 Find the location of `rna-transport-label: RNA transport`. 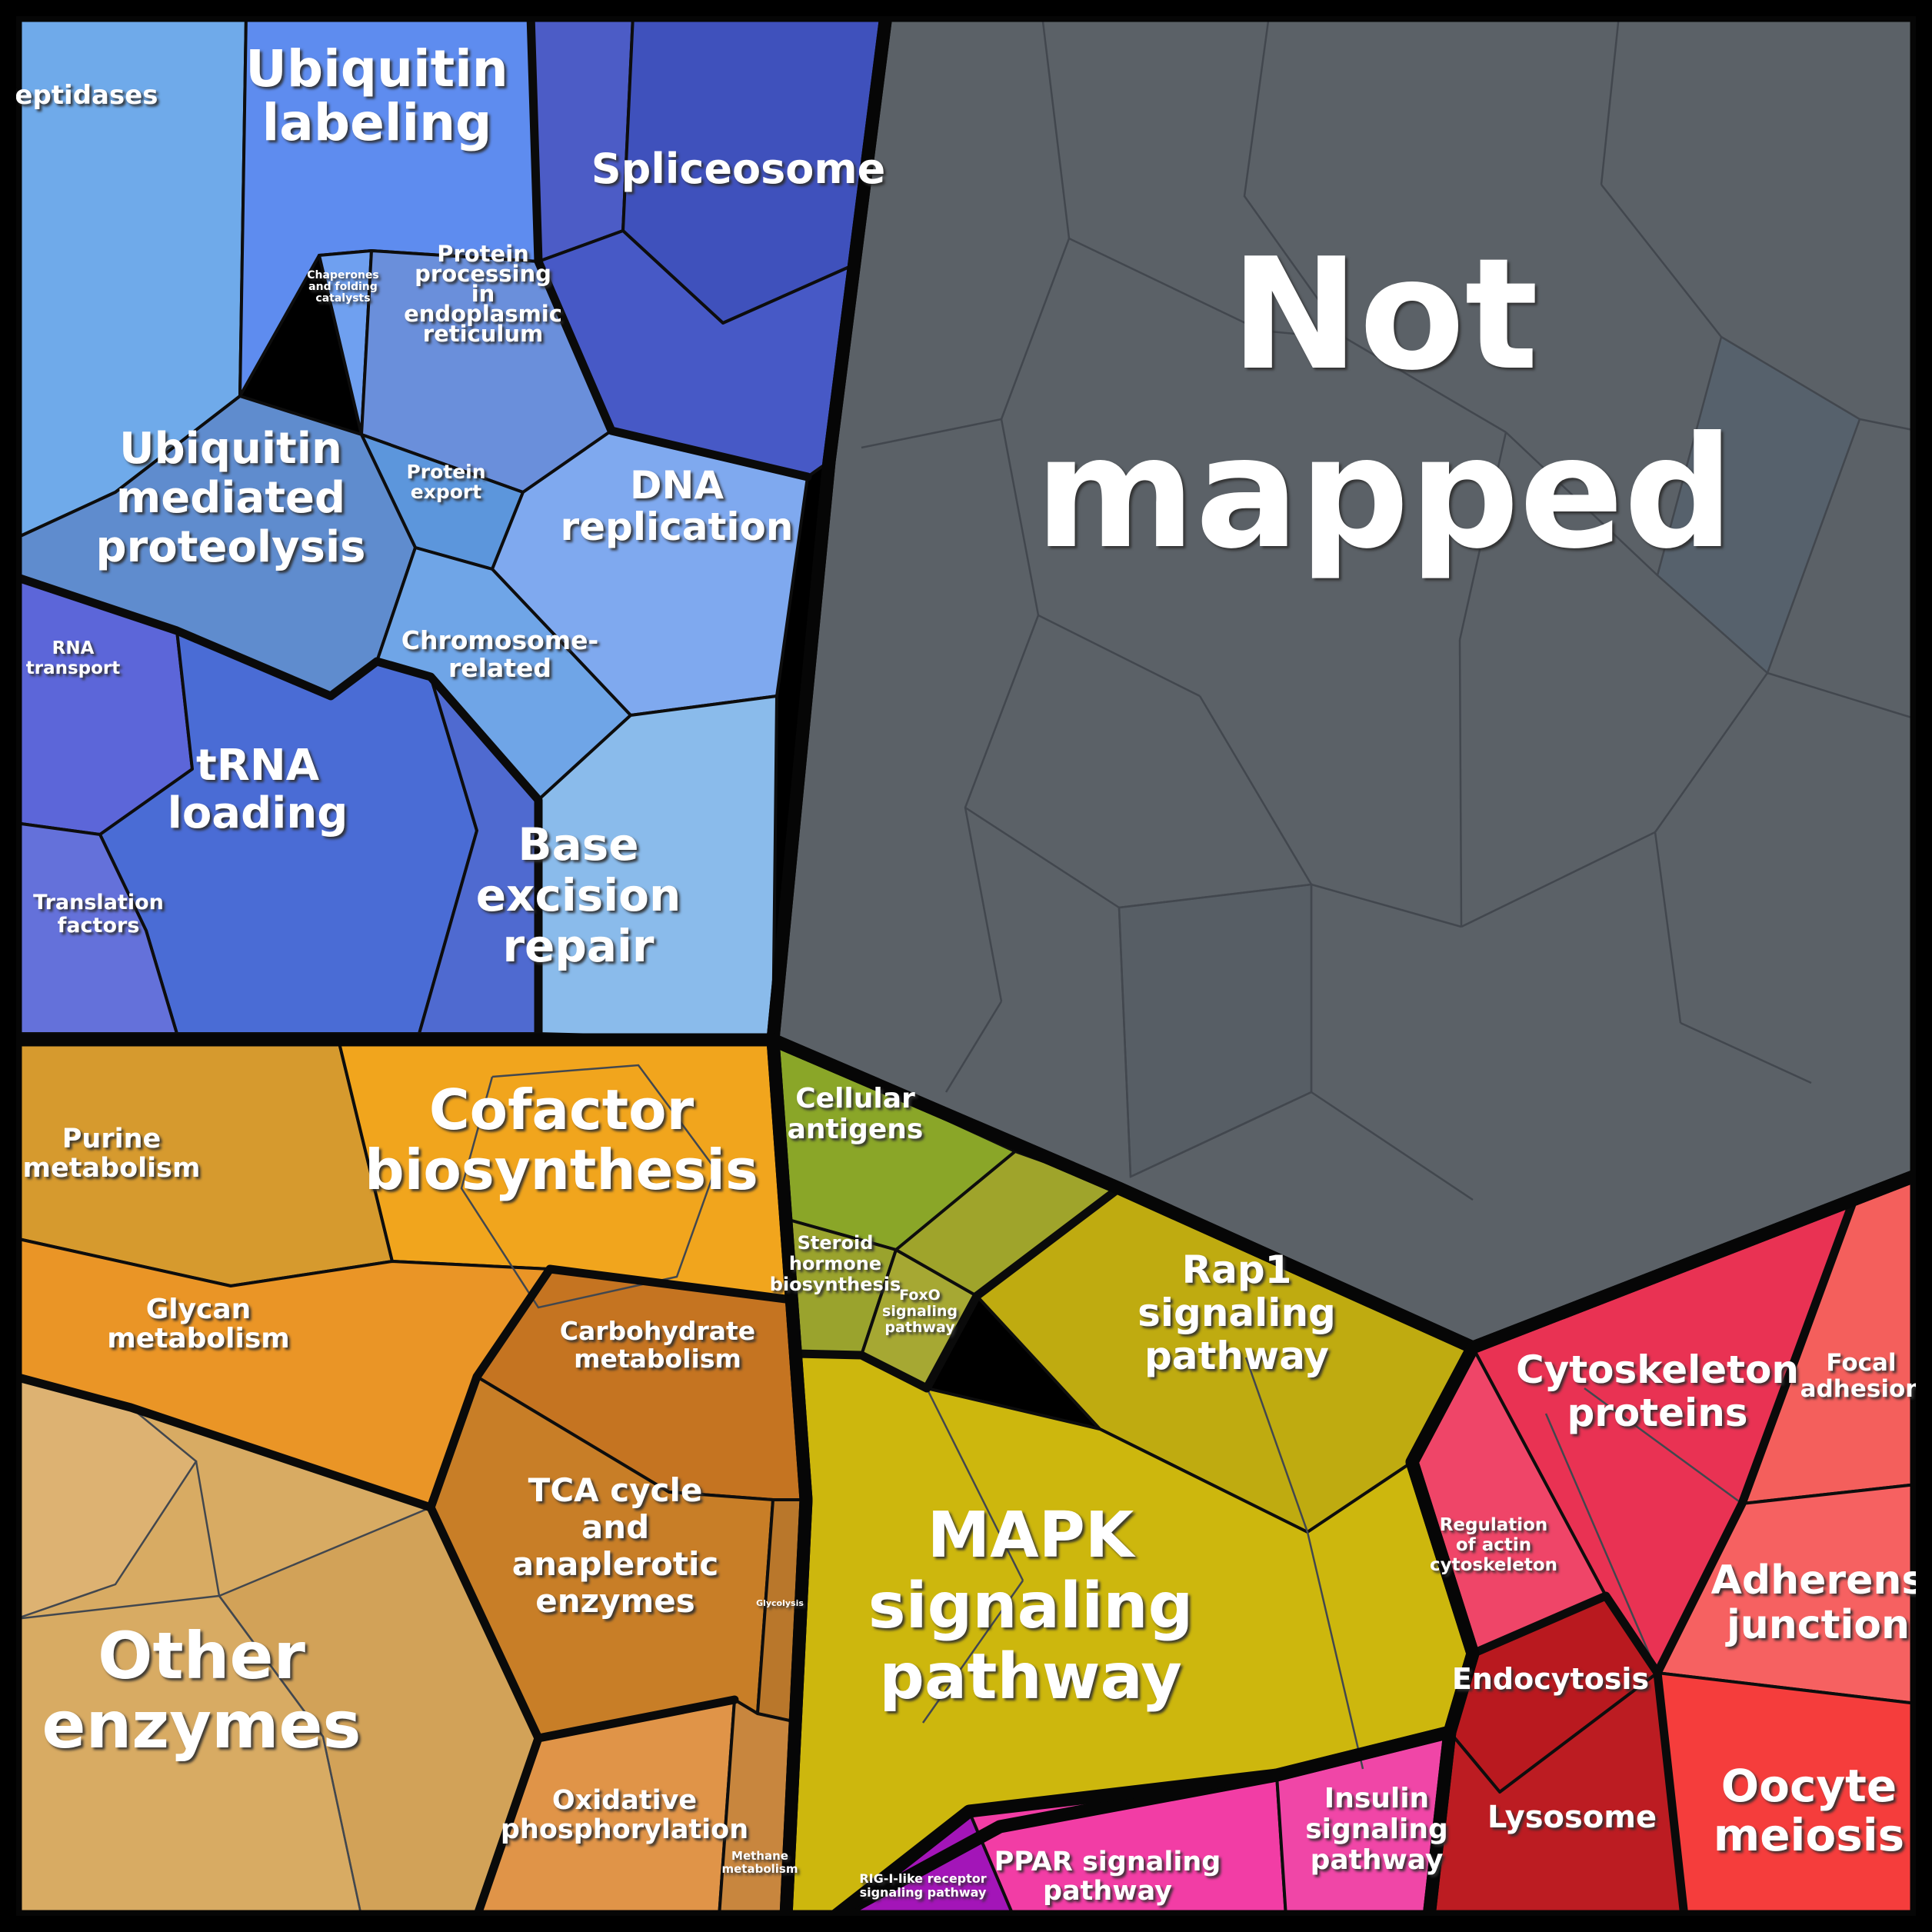

rna-transport-label: RNA transport is located at coordinates (73, 658).